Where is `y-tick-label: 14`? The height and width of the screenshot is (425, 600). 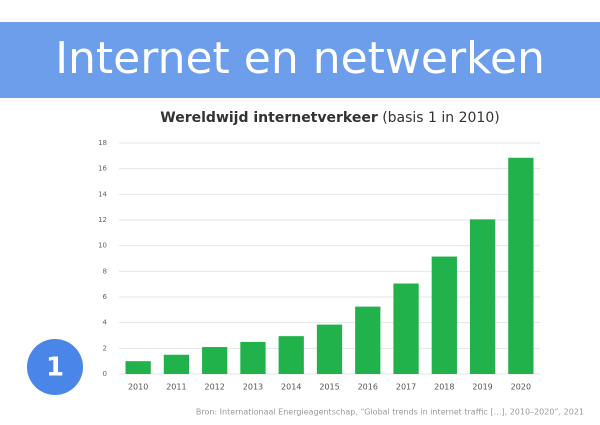 y-tick-label: 14 is located at coordinates (102, 194).